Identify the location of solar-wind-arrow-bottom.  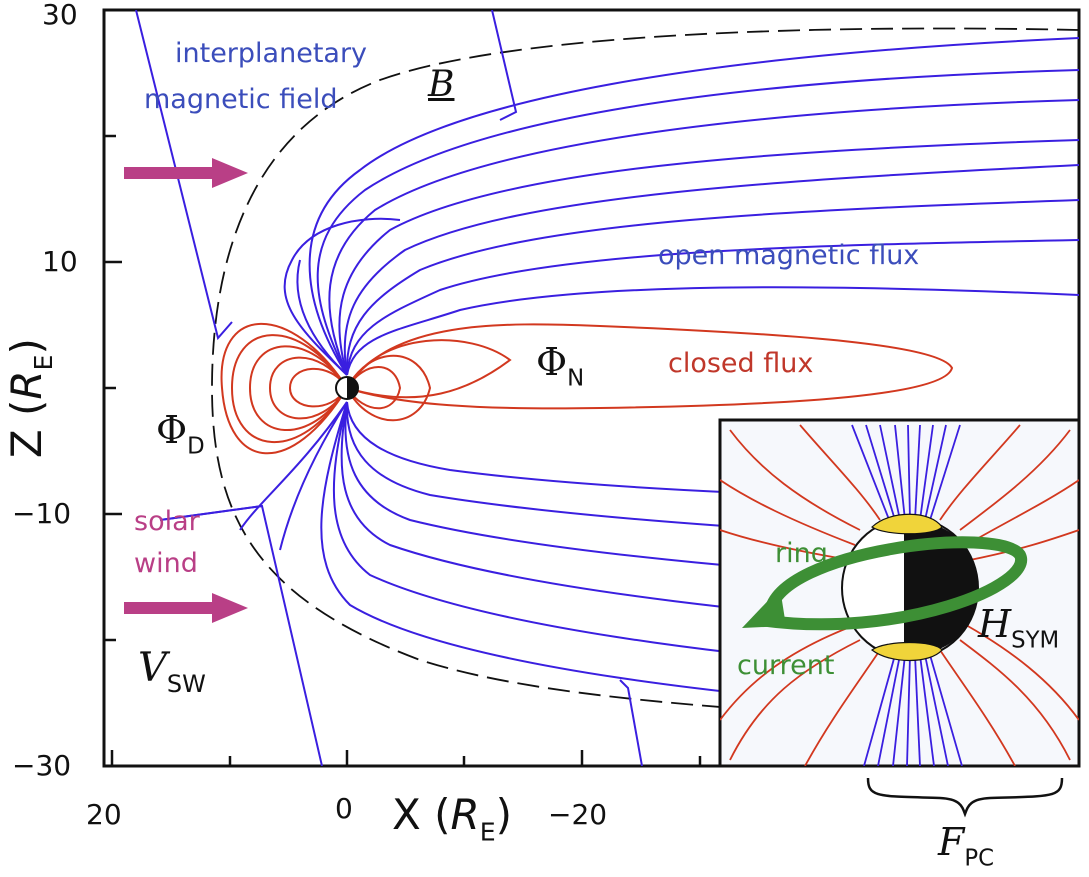
(186, 608).